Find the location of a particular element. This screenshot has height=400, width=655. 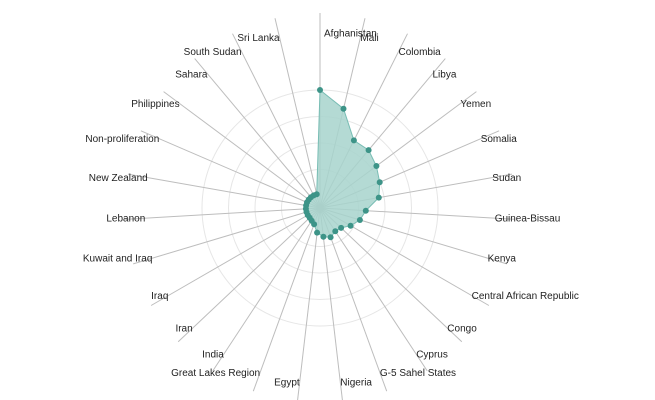

label-14: Egypt is located at coordinates (287, 382).